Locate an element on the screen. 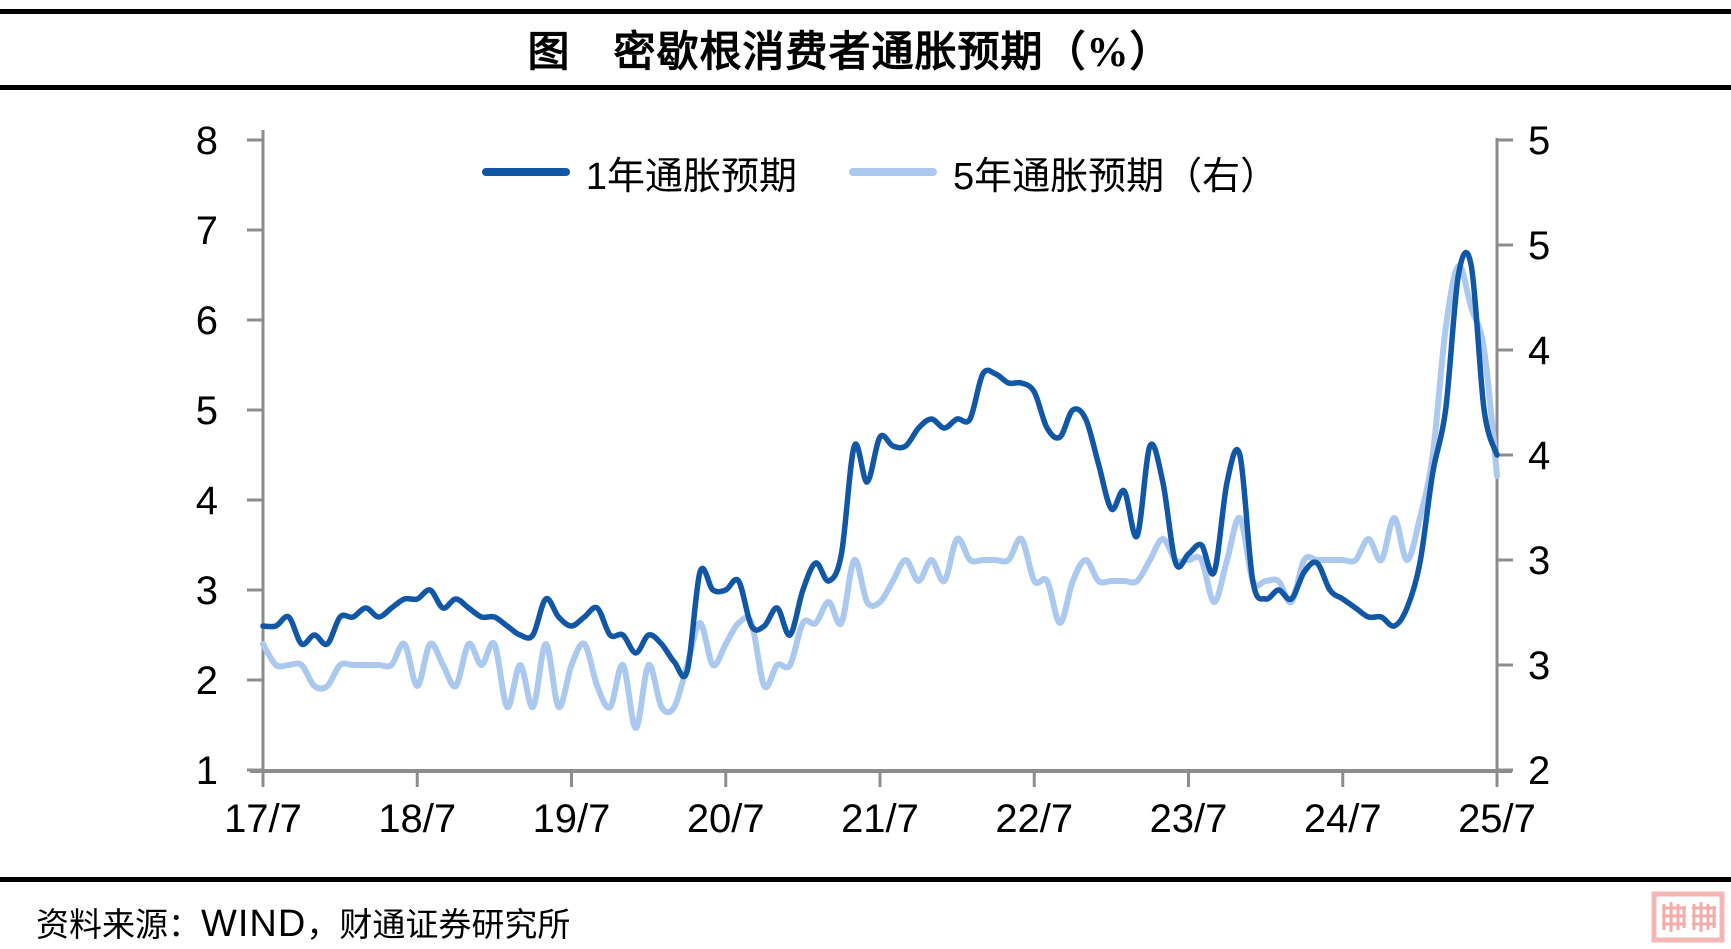  legend-label-1y: 1年通胀预期 is located at coordinates (691, 176).